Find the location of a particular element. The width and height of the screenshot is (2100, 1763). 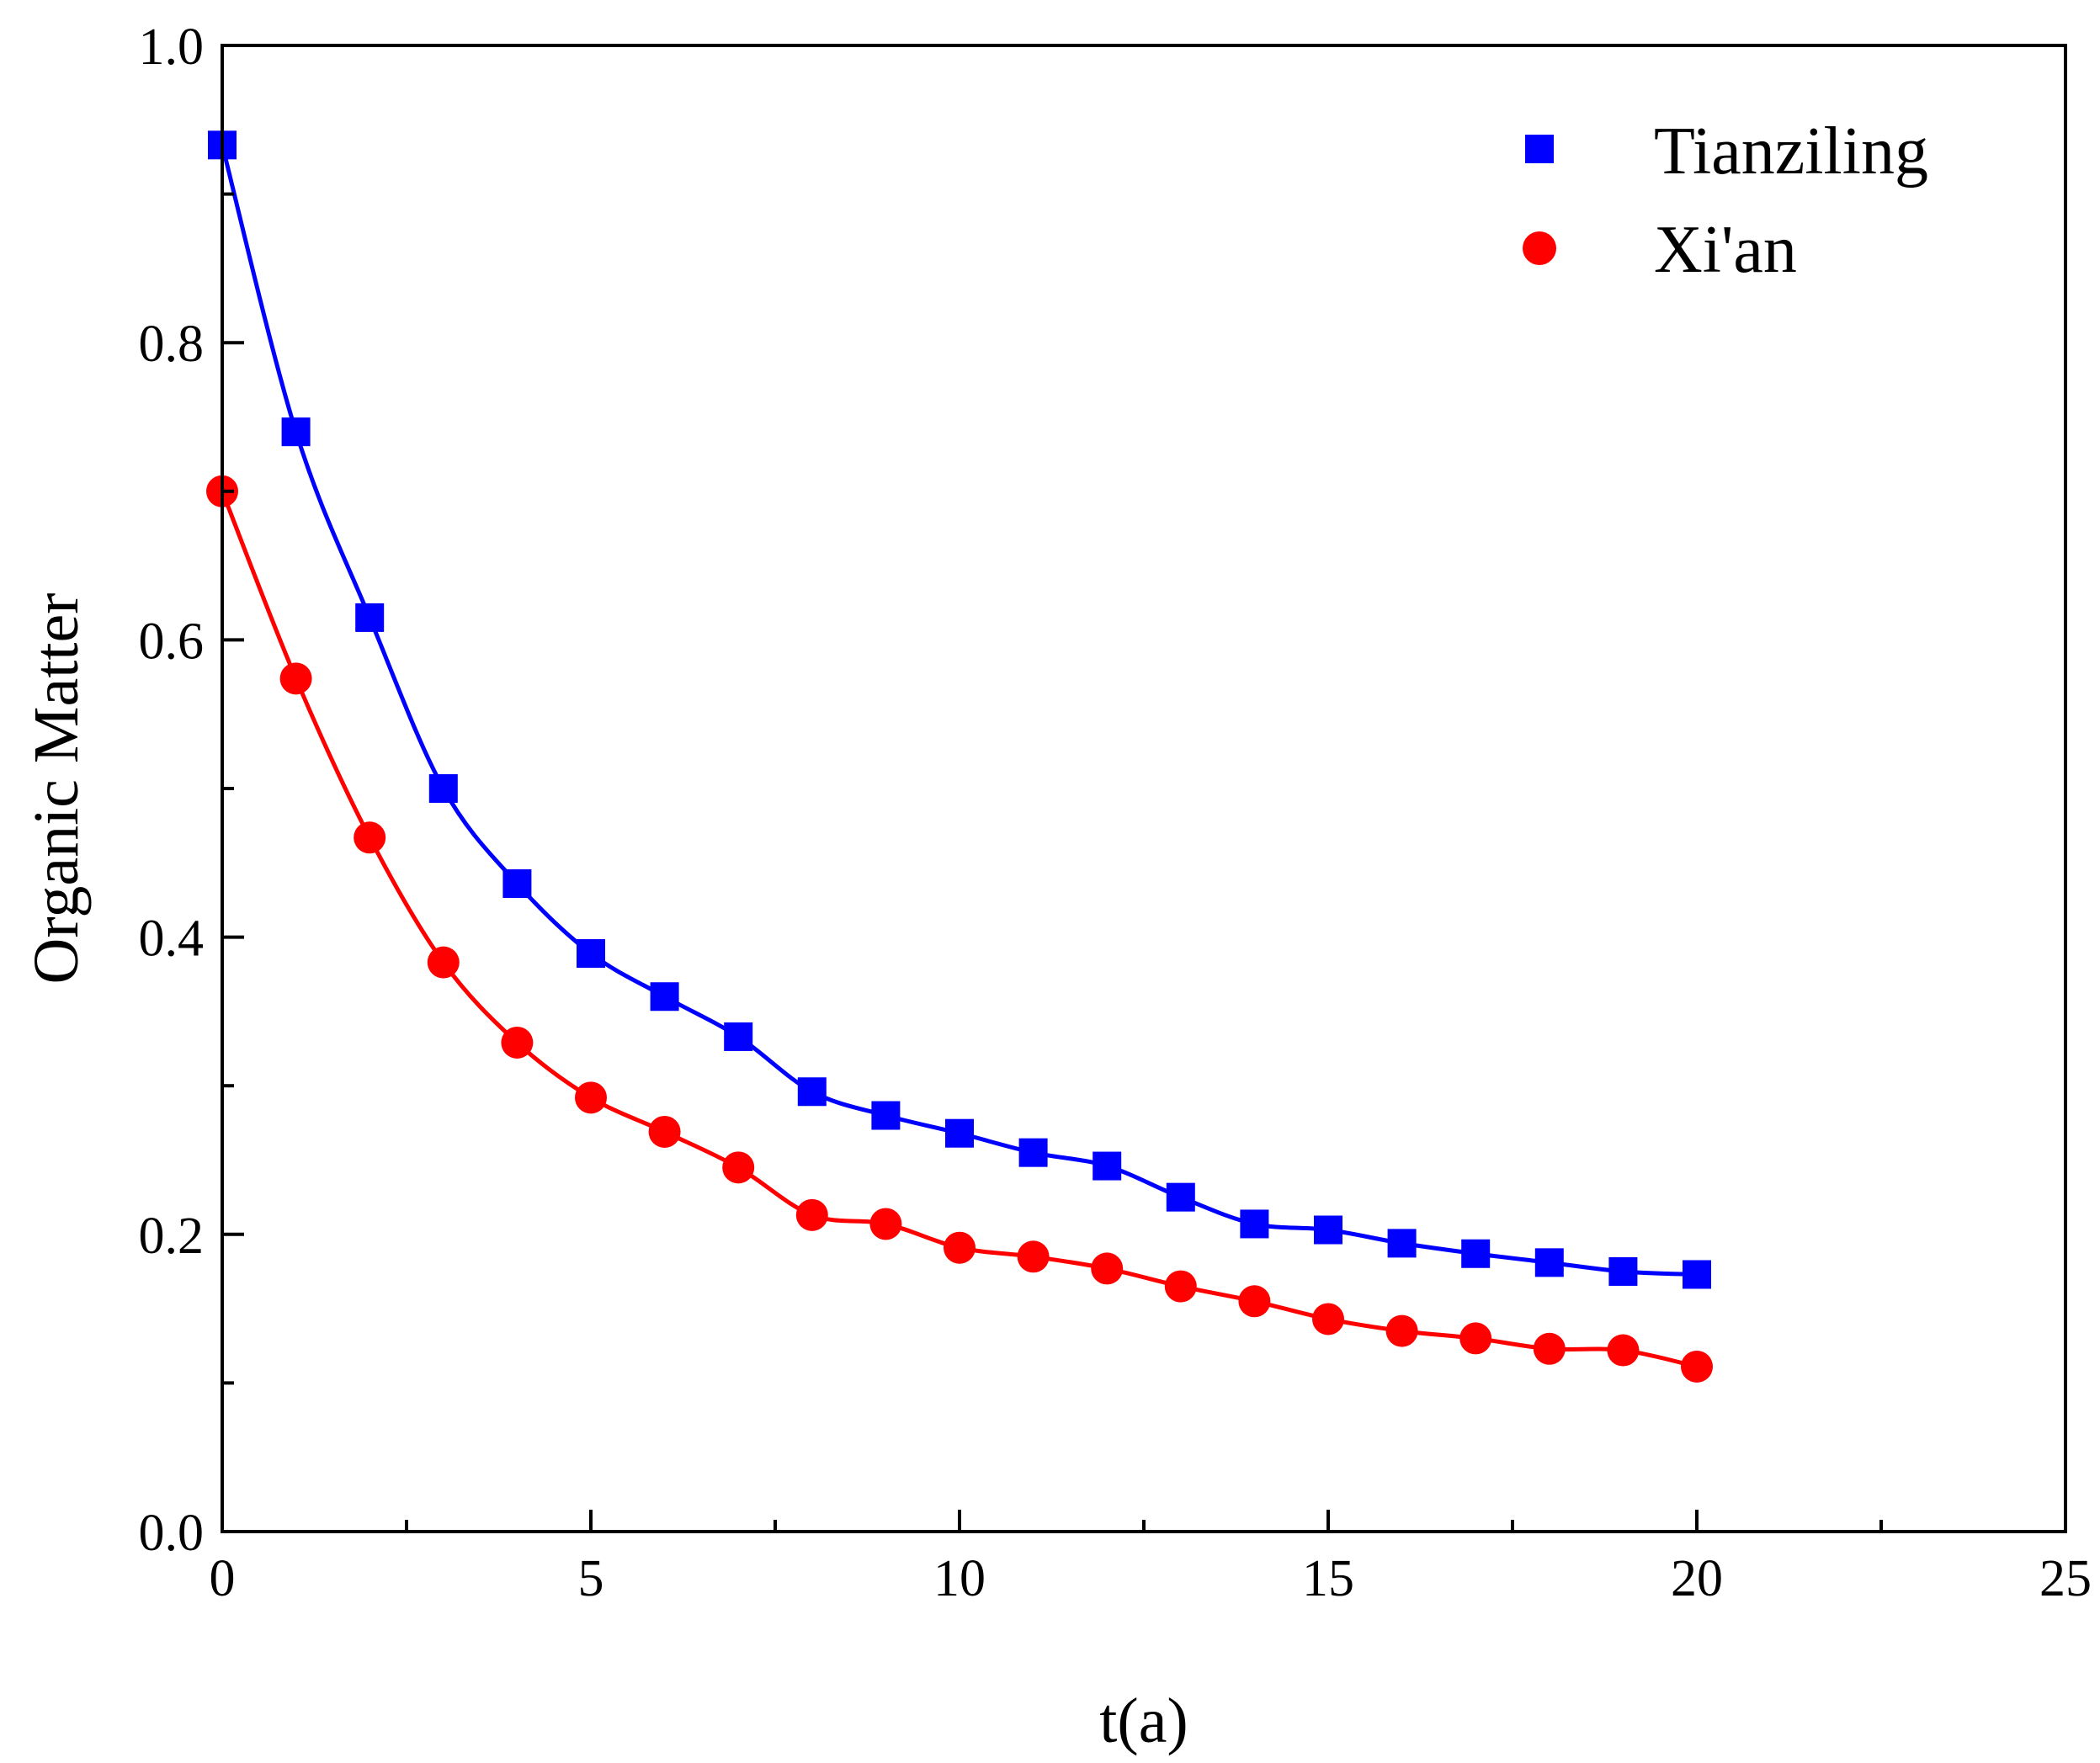

y-axis-label: Organic Matter is located at coordinates (56, 789).